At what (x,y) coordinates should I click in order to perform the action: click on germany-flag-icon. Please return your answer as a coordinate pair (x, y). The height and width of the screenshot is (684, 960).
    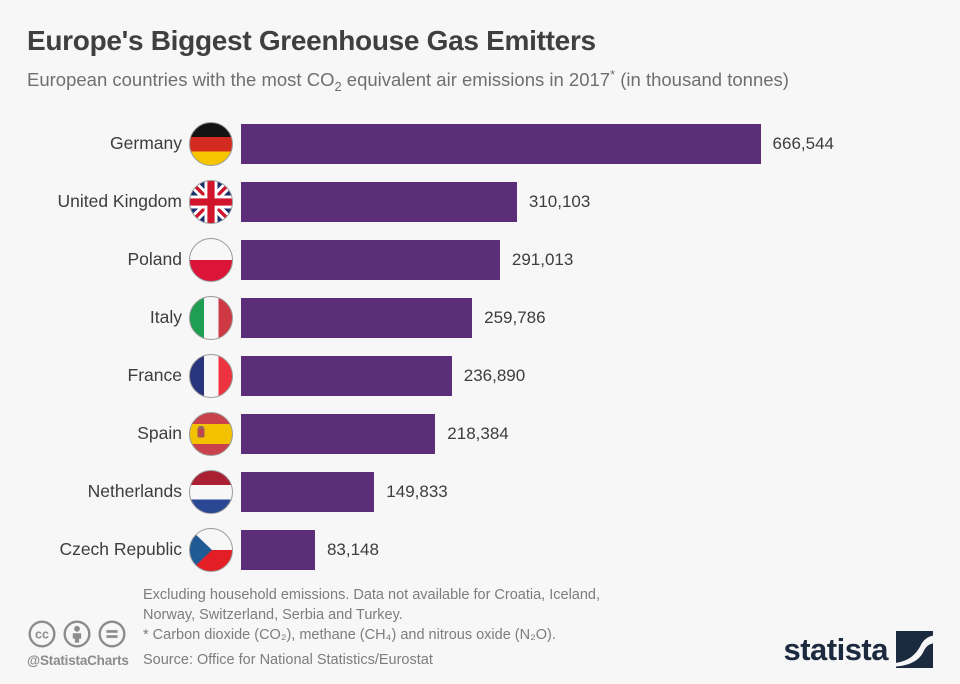
    Looking at the image, I should click on (211, 143).